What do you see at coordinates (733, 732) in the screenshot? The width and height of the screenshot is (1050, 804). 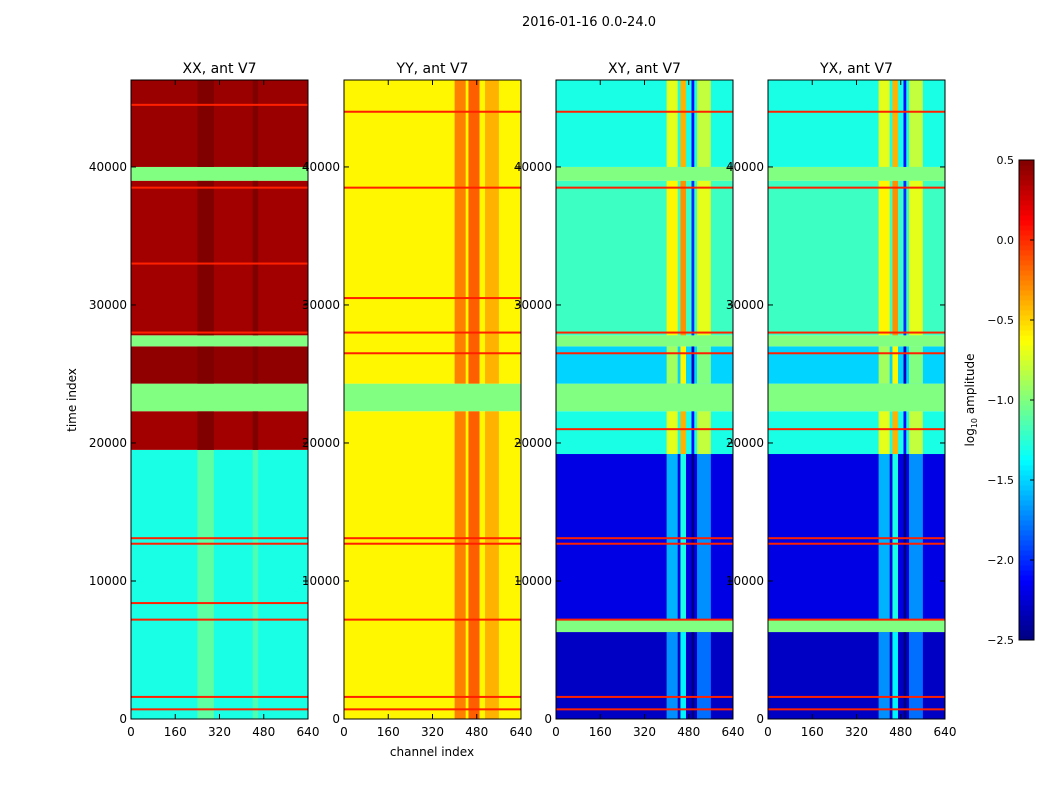 I see `x-tick-label: 640` at bounding box center [733, 732].